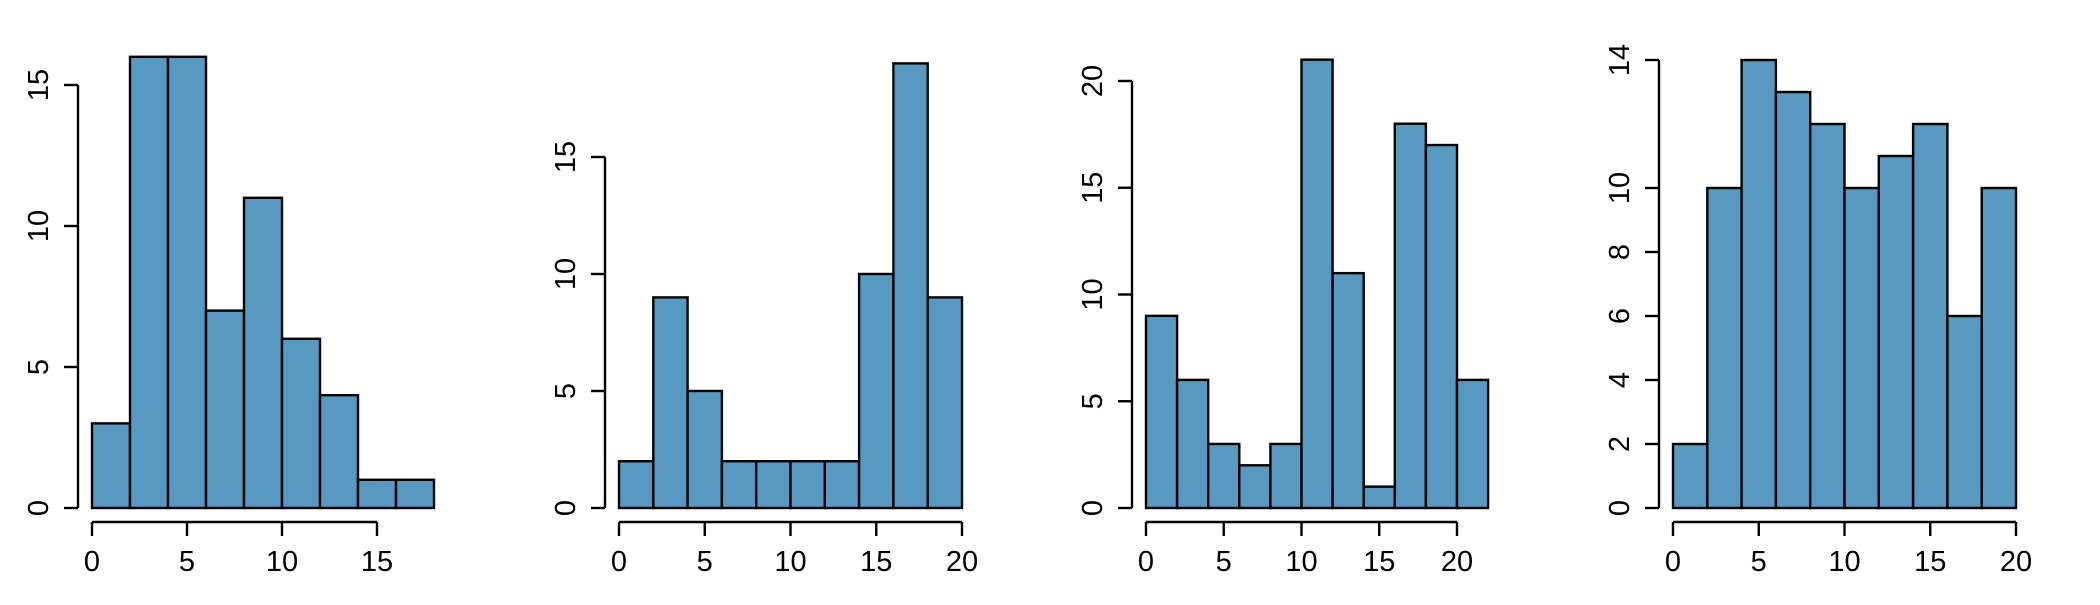 This screenshot has width=2100, height=605. I want to click on histogram-2-x-tick-label: 10, so click(790, 562).